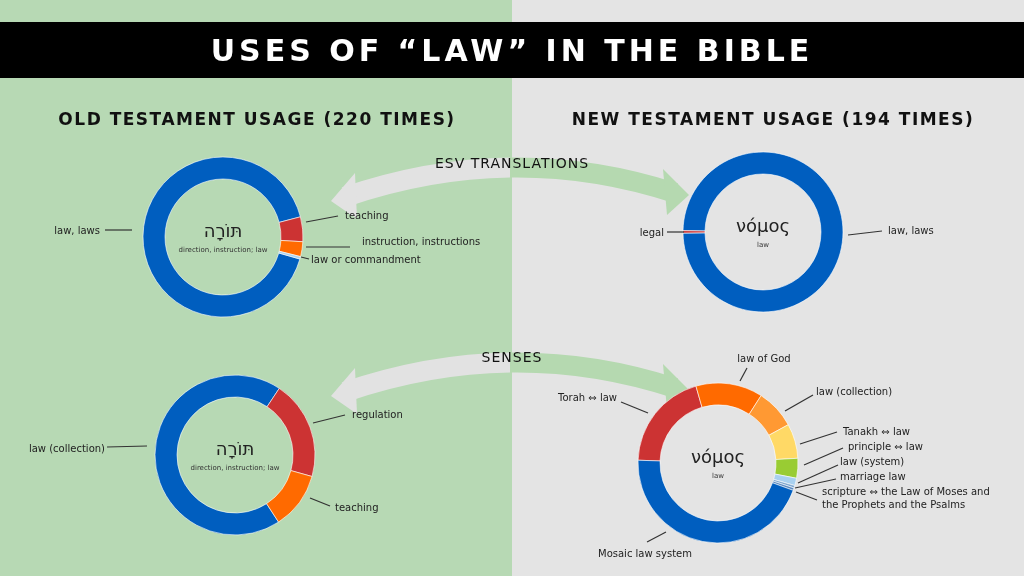 This screenshot has width=1024, height=576. What do you see at coordinates (906, 498) in the screenshot?
I see `slice-label: scripture ⇔ the Law of Moses and the Prophets and the Psalms` at bounding box center [906, 498].